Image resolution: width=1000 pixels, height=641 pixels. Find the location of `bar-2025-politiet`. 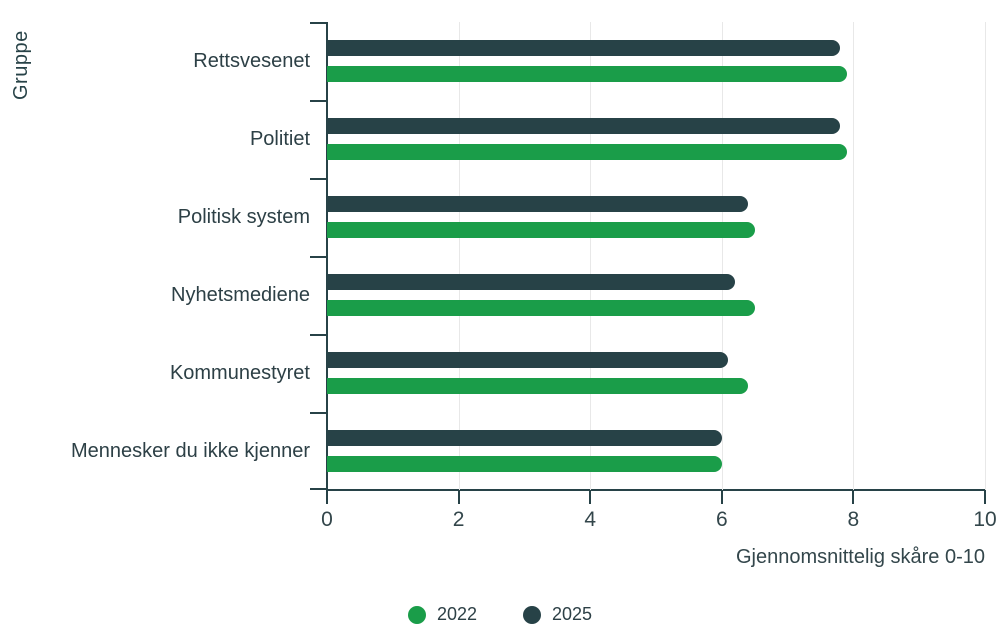

bar-2025-politiet is located at coordinates (584, 126).